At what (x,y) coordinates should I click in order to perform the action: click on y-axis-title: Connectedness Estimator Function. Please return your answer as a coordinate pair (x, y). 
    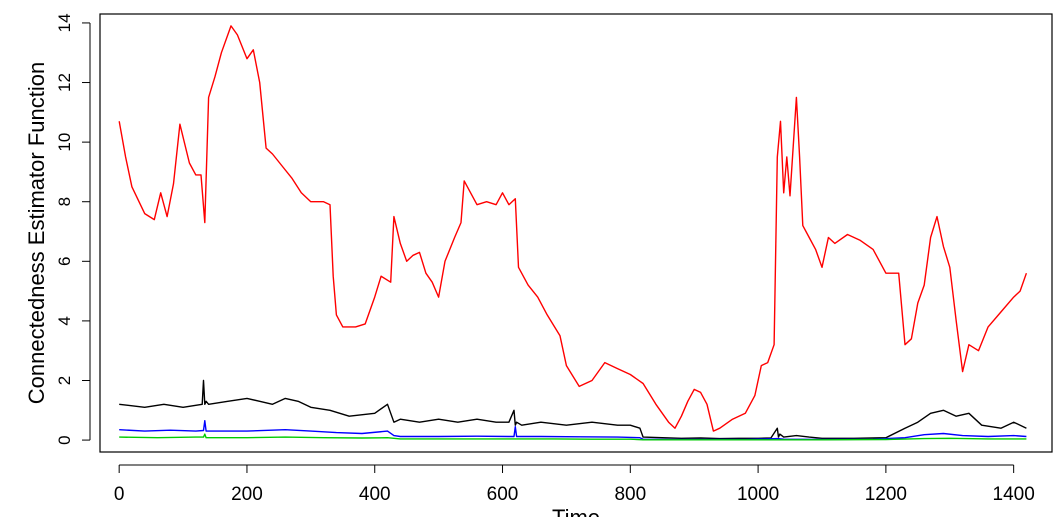
    Looking at the image, I should click on (36, 233).